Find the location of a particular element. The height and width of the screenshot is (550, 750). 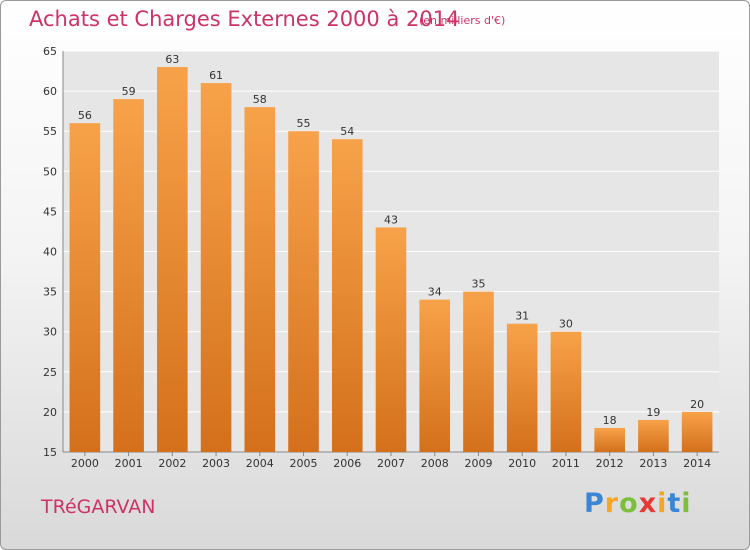

logo-letter: x is located at coordinates (648, 503).